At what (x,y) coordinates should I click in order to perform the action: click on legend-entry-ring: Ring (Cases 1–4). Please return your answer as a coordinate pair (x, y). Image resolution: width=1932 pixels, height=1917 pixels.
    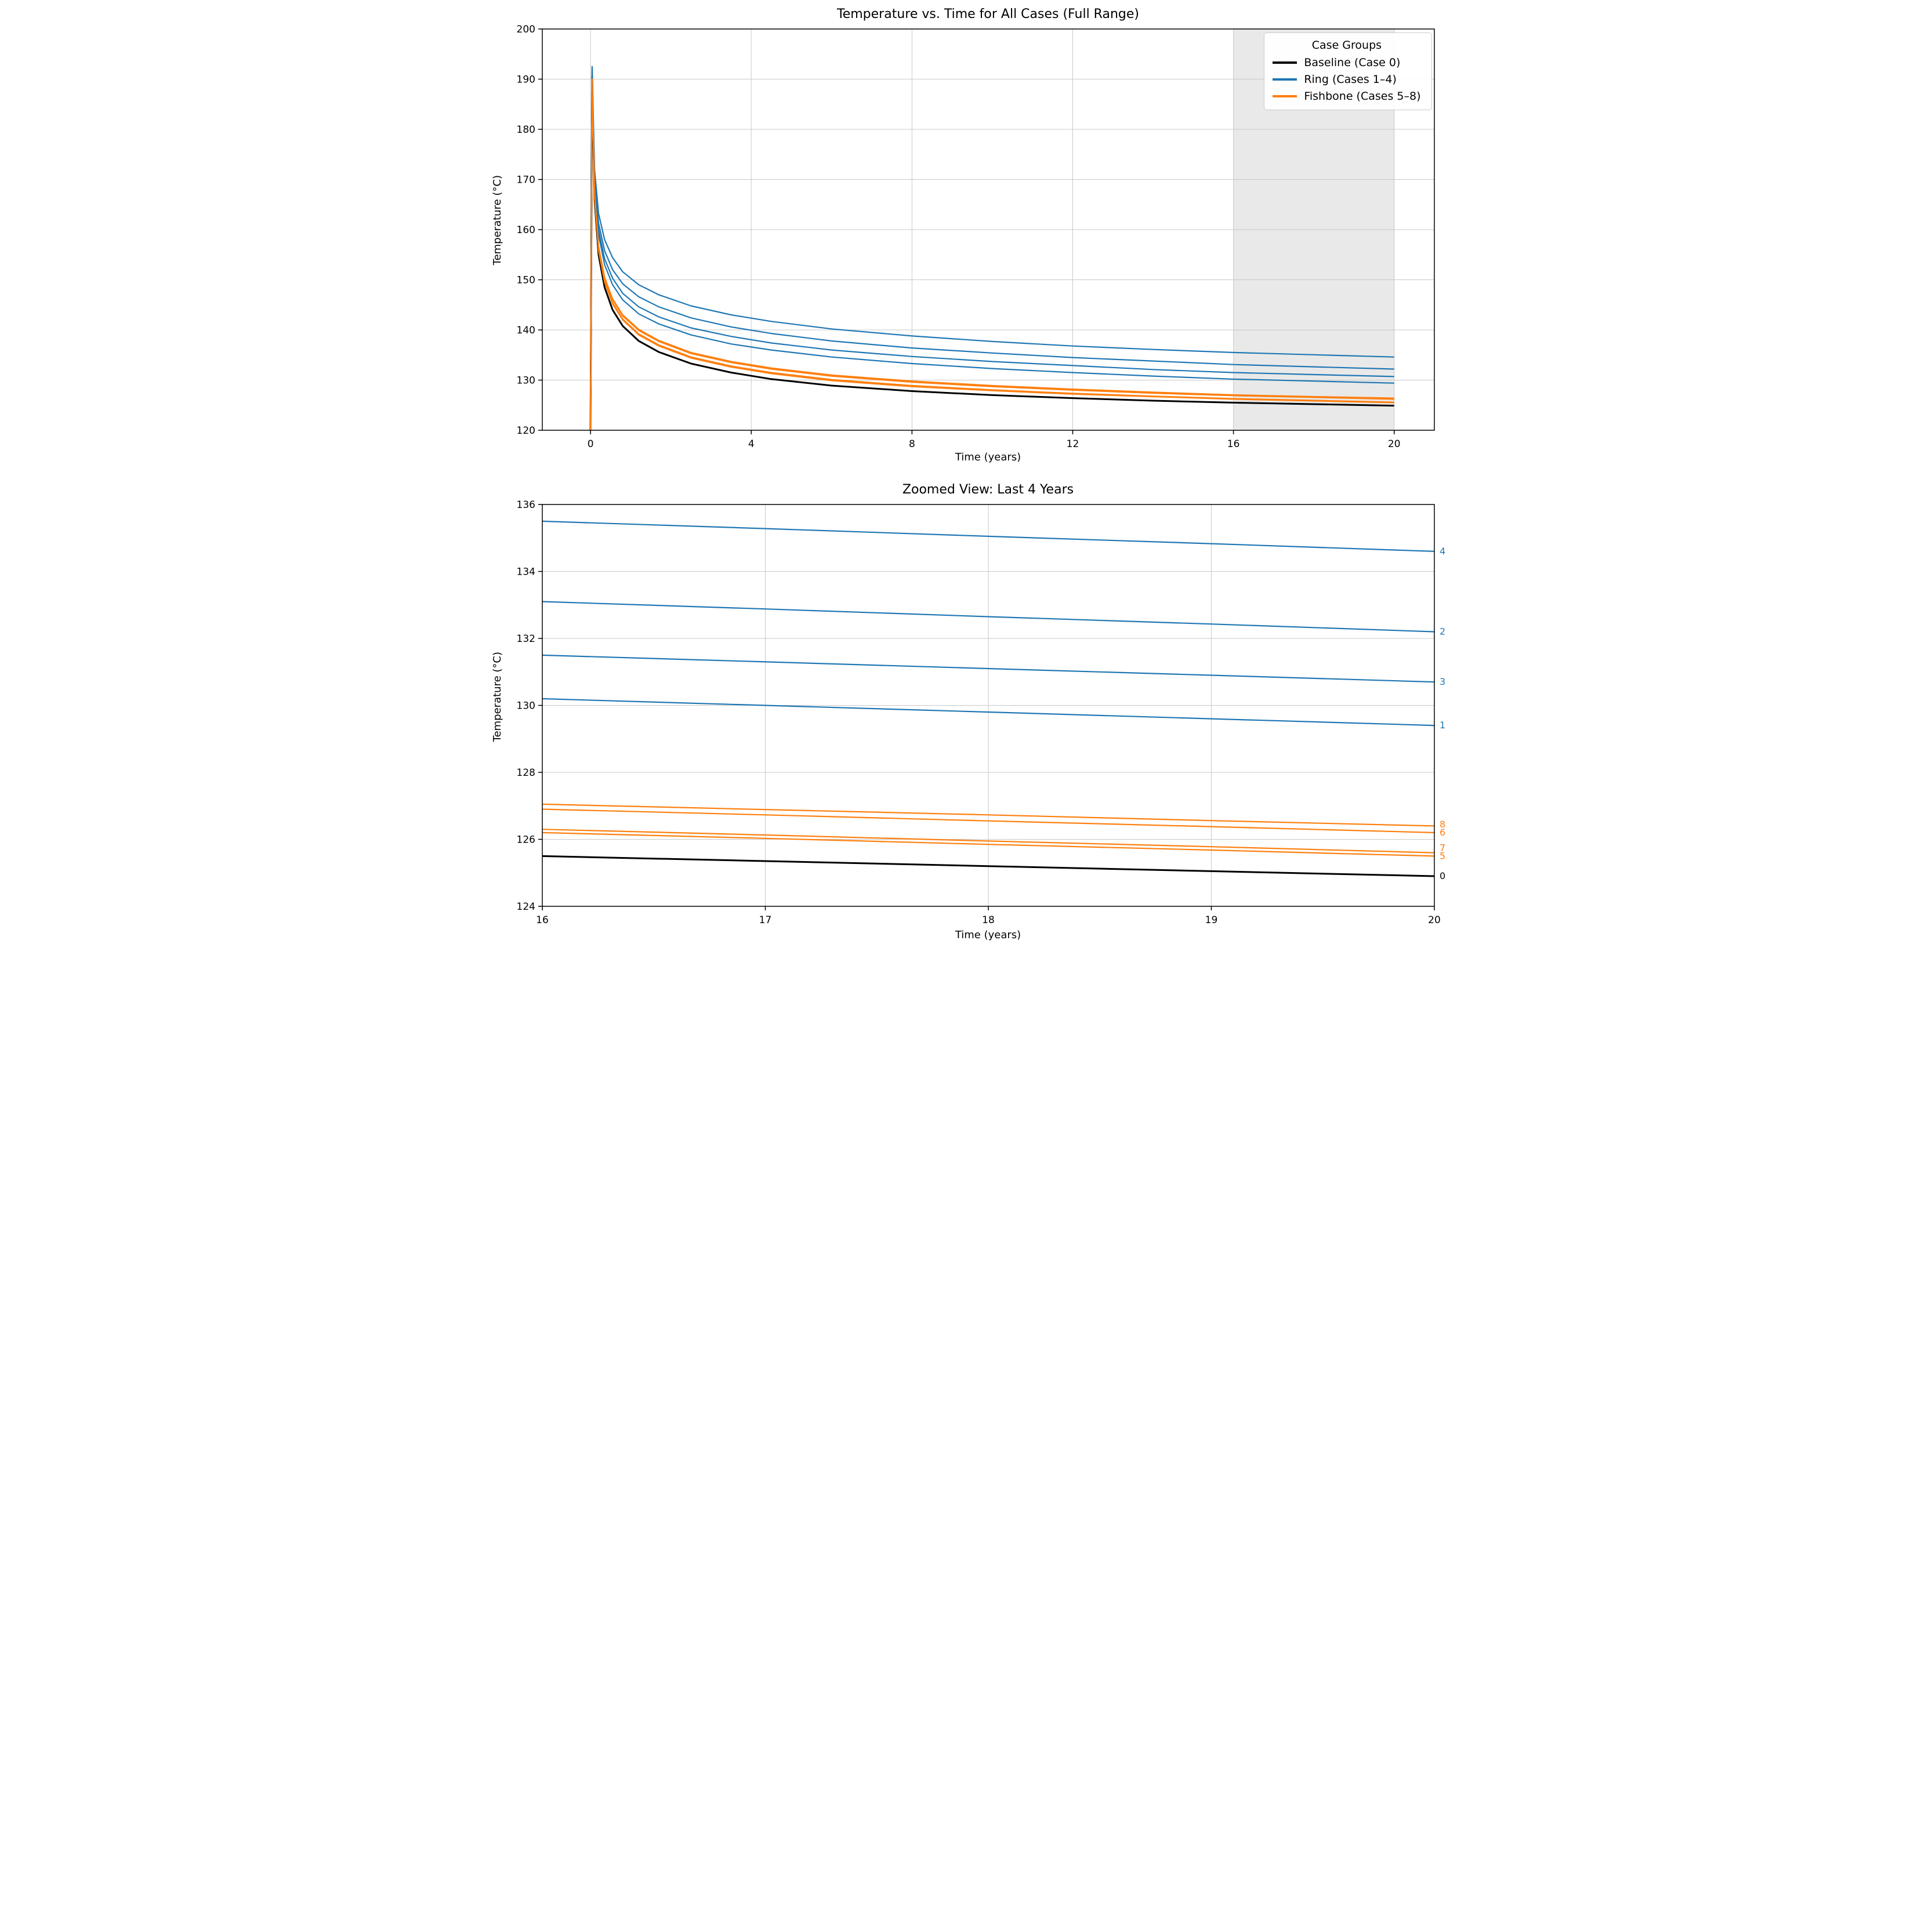
    Looking at the image, I should click on (1346, 79).